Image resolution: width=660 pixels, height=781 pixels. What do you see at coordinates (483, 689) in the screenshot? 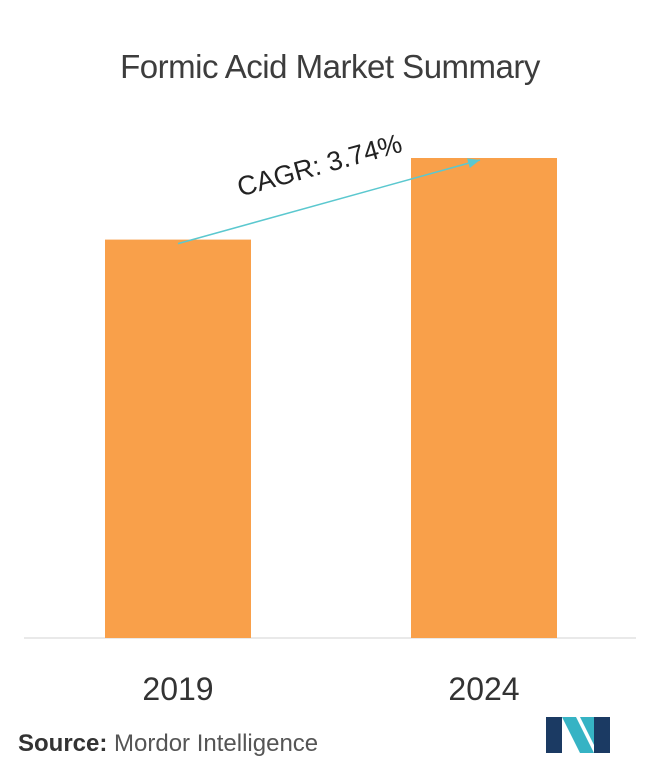
I see `x-tick-label-2024: 2024` at bounding box center [483, 689].